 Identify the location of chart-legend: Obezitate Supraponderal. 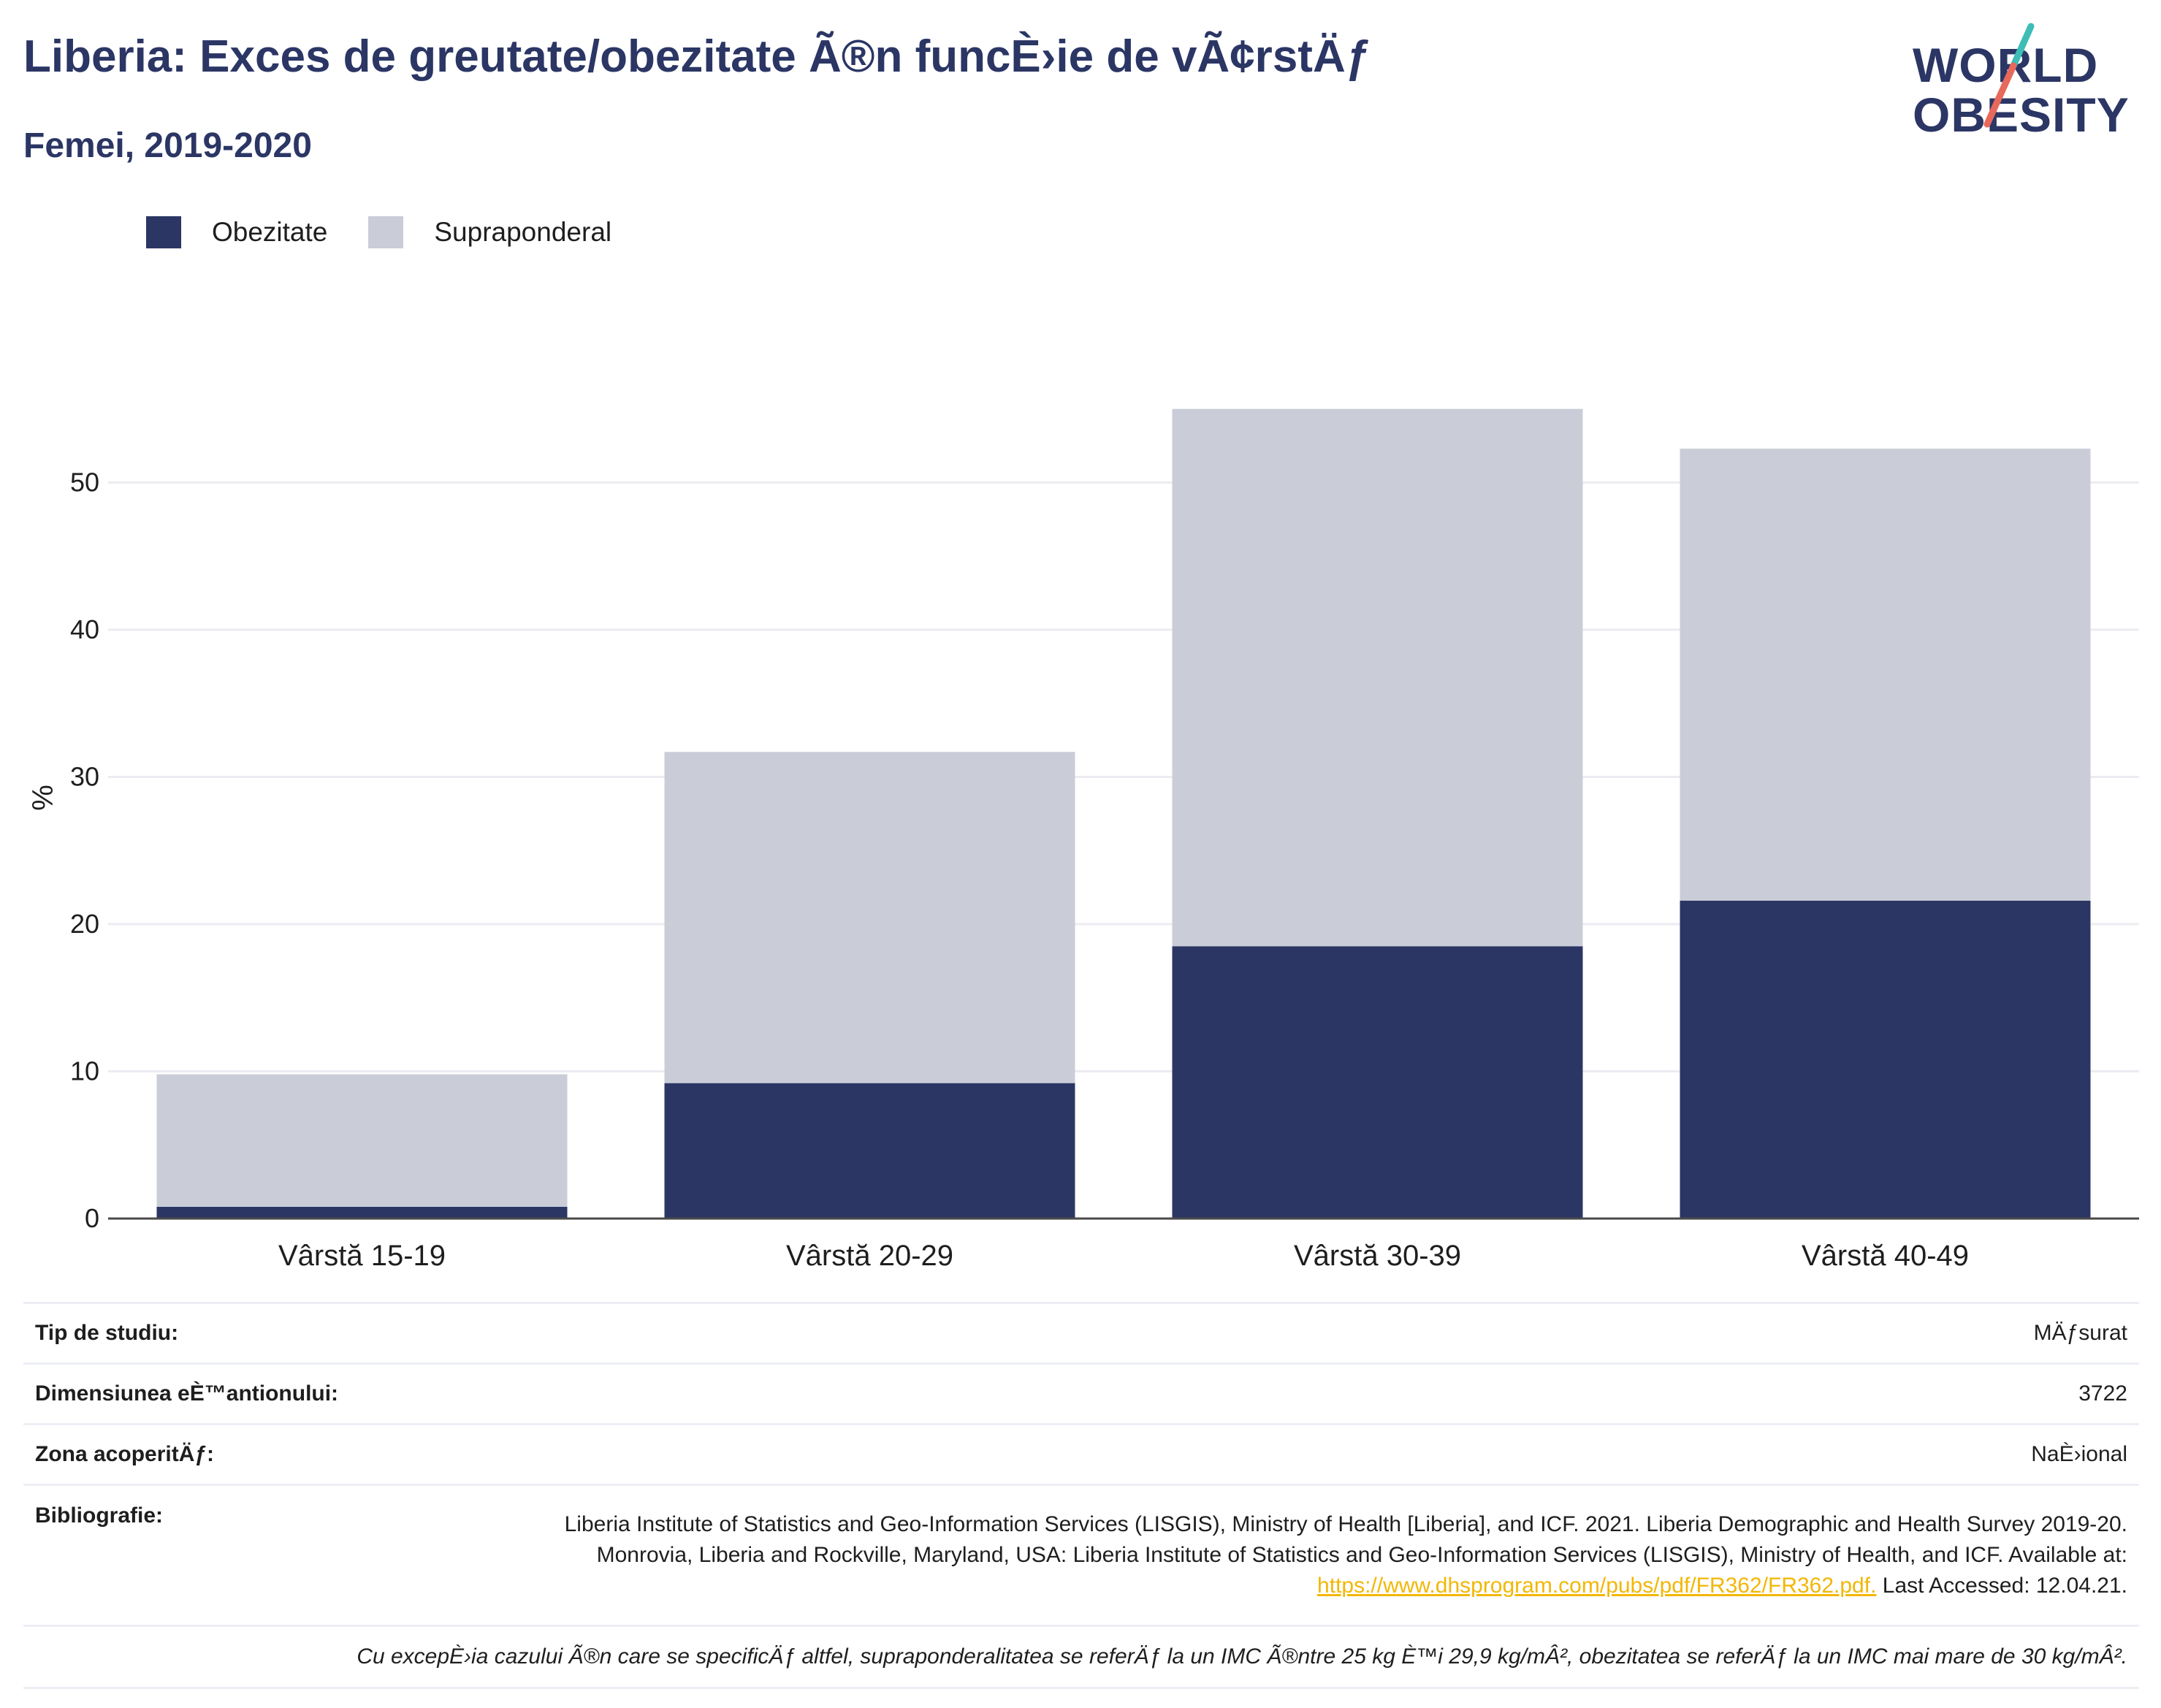
(399, 232).